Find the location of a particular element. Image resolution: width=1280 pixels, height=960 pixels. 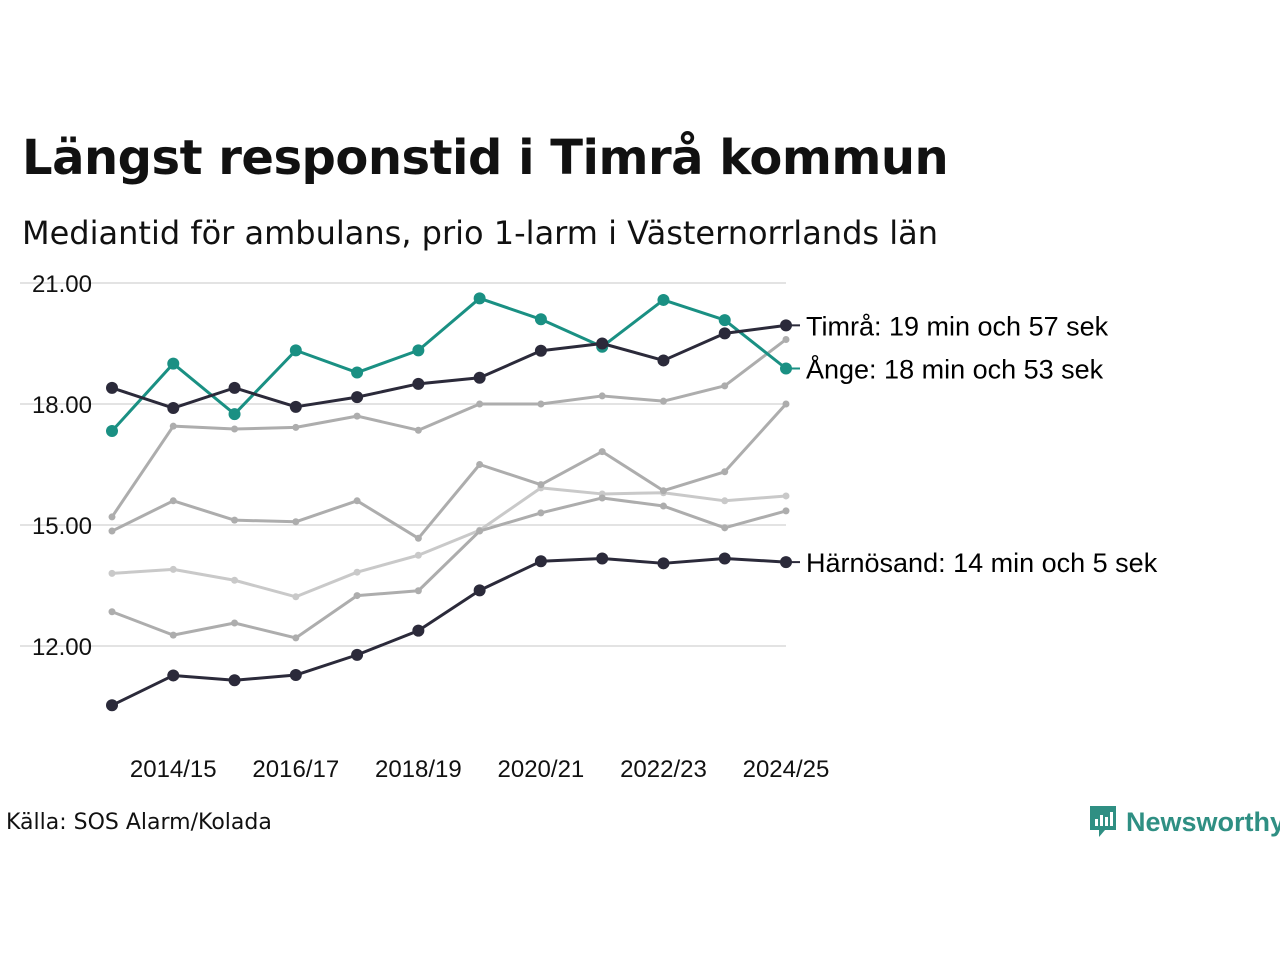

series-end-label: Timrå: 19 min och 57 sek is located at coordinates (957, 326).